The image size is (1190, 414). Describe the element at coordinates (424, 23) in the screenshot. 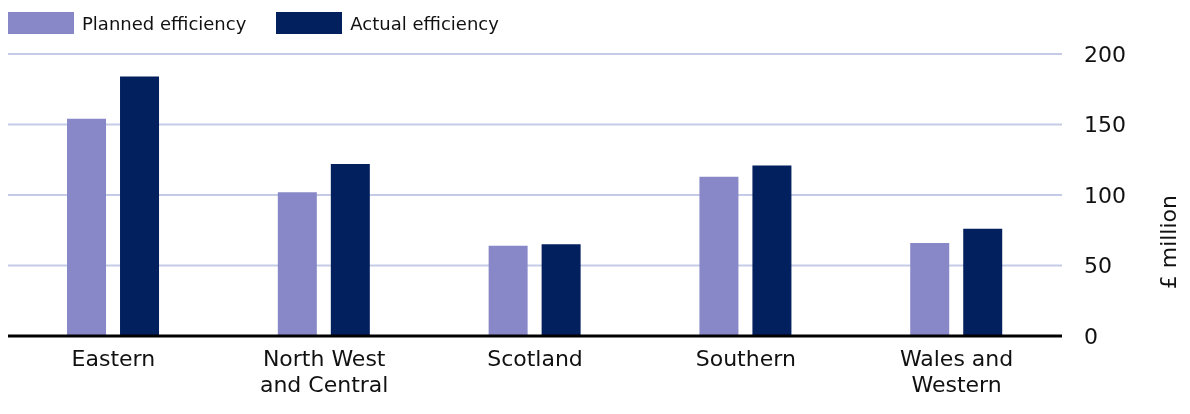

I see `legend-label: Actual efficiency` at that location.